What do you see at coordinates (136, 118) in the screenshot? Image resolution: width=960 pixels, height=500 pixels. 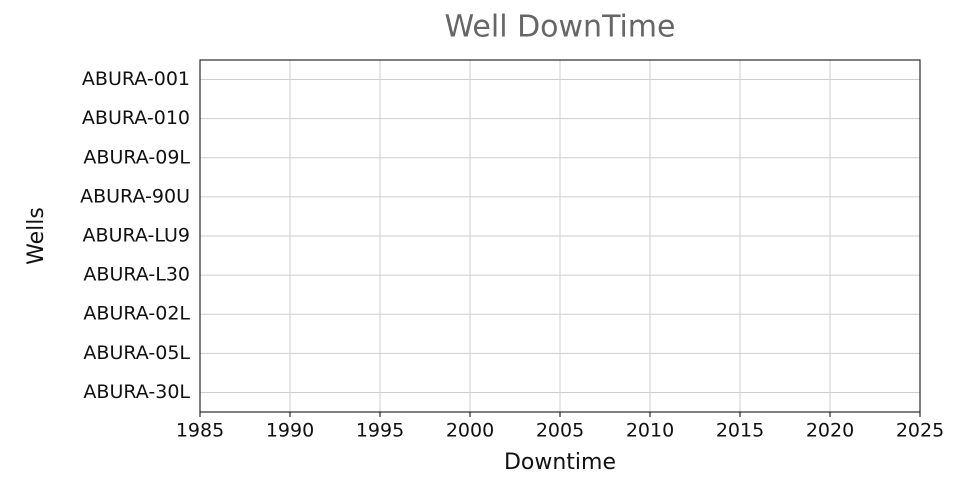 I see `y-tick-label: ABURA-010` at bounding box center [136, 118].